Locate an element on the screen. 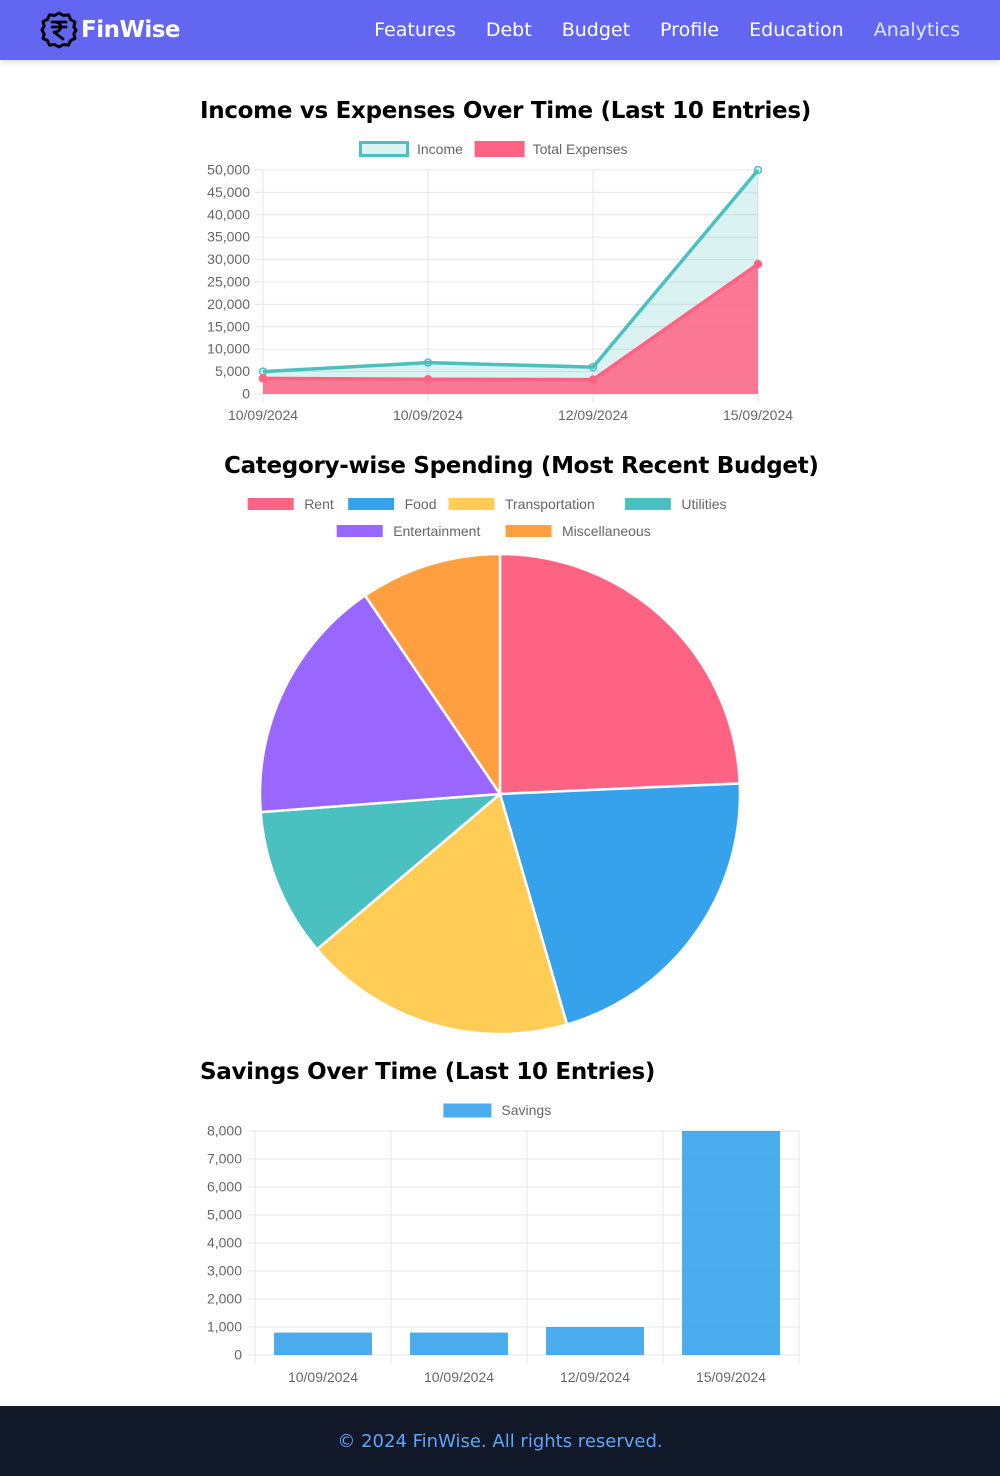  nav-link-analytics: Analytics is located at coordinates (916, 30).